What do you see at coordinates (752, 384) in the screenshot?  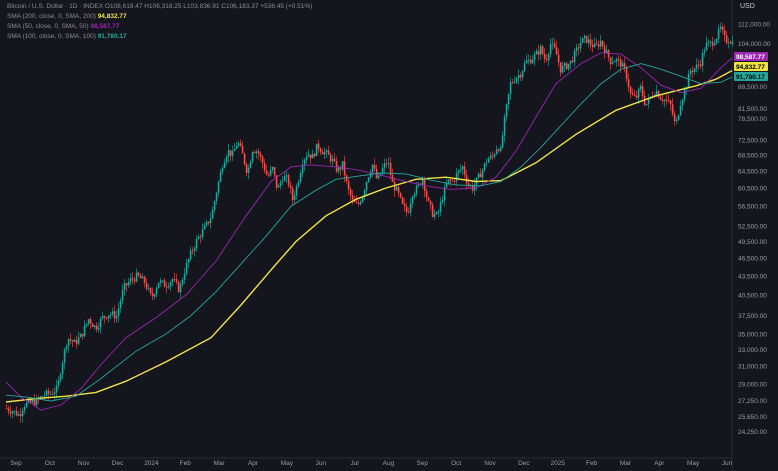 I see `y-tick-label: 29,000.00` at bounding box center [752, 384].